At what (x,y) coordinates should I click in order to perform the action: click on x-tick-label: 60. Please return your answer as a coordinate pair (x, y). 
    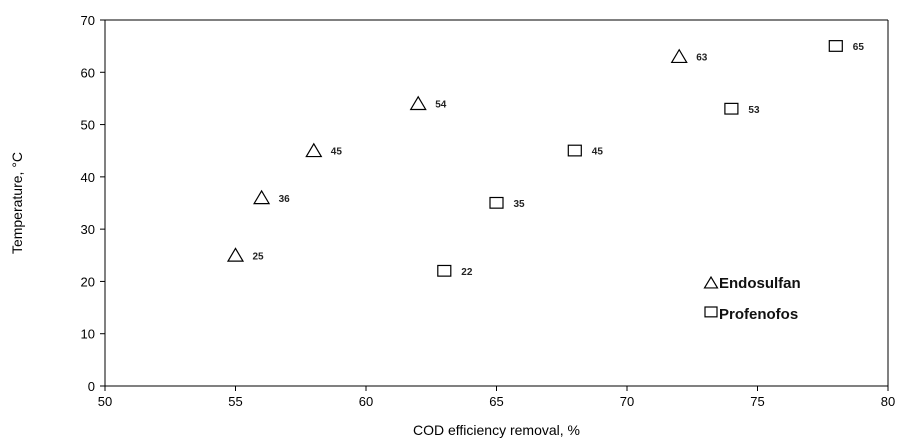
    Looking at the image, I should click on (366, 401).